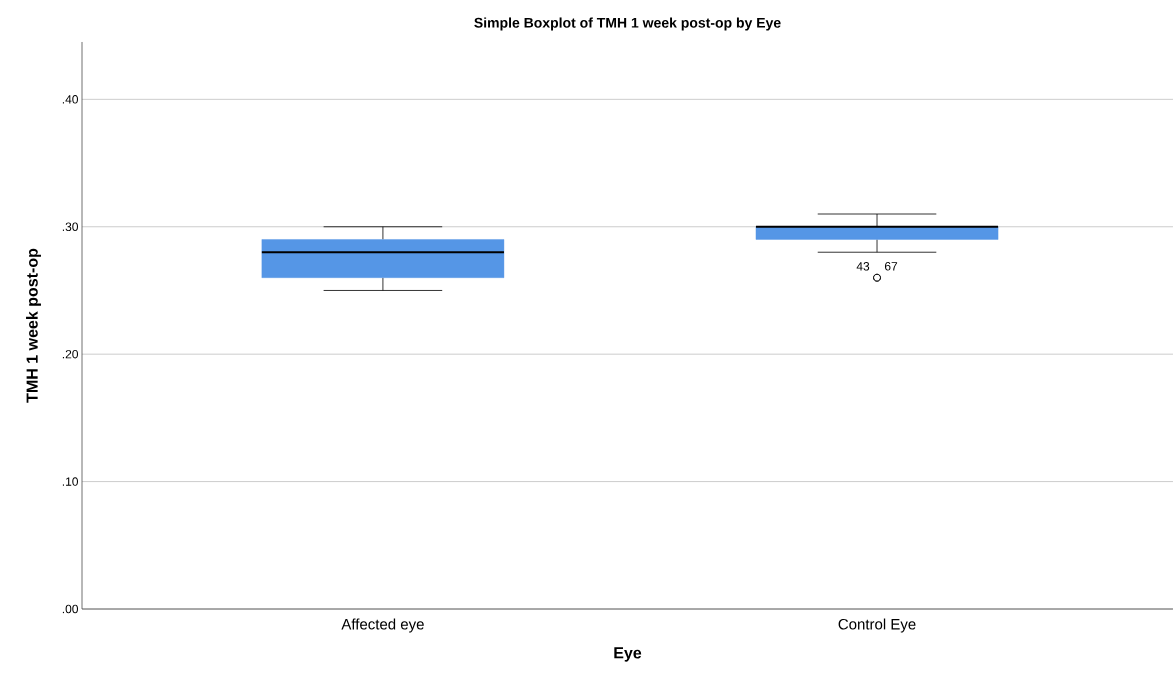 This screenshot has height=691, width=1173. I want to click on y-axis-title: TMH 1 week post-op, so click(33, 325).